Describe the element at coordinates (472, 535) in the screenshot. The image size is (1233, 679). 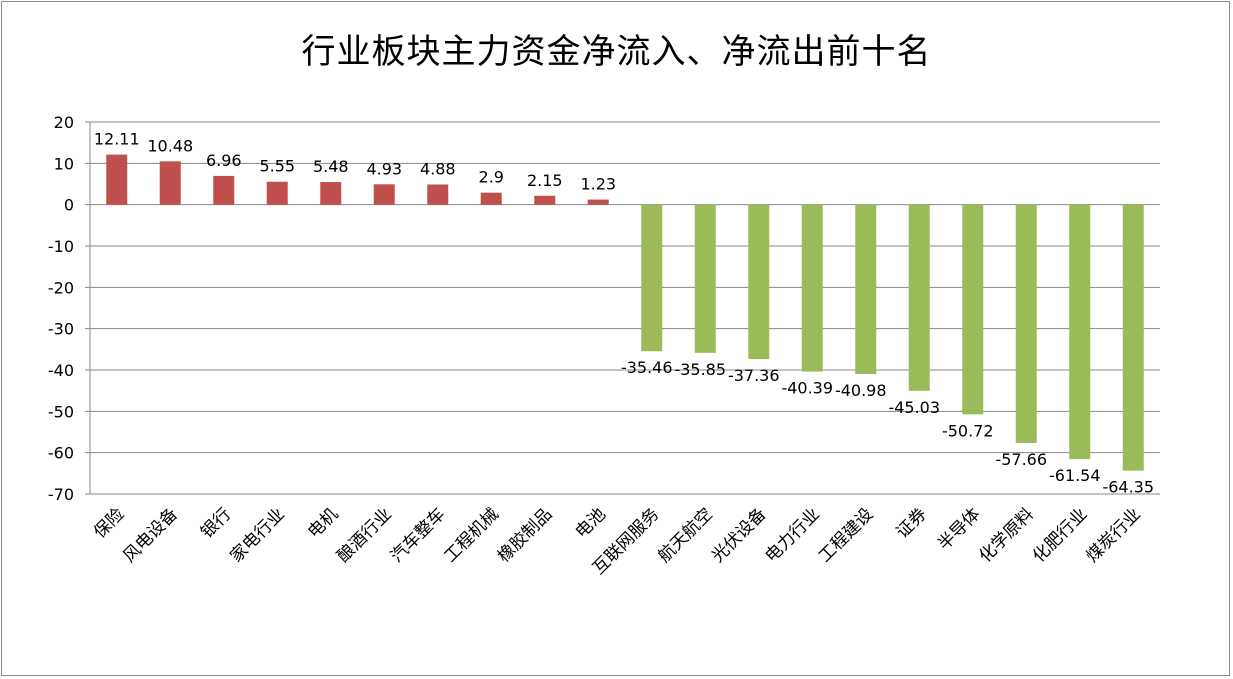
I see `category-label: 工程机械` at that location.